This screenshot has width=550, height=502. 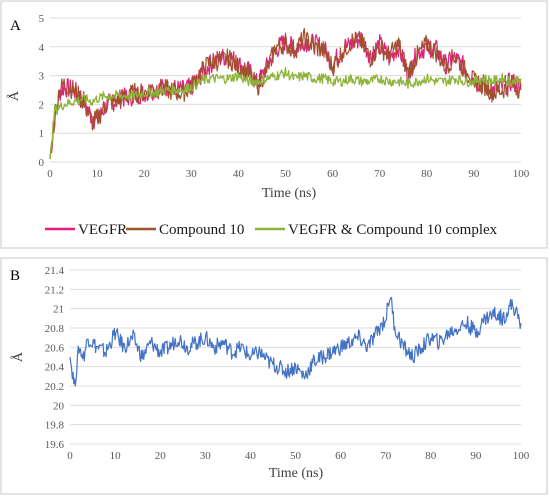 What do you see at coordinates (54, 290) in the screenshot?
I see `y-tick-label: 21.2` at bounding box center [54, 290].